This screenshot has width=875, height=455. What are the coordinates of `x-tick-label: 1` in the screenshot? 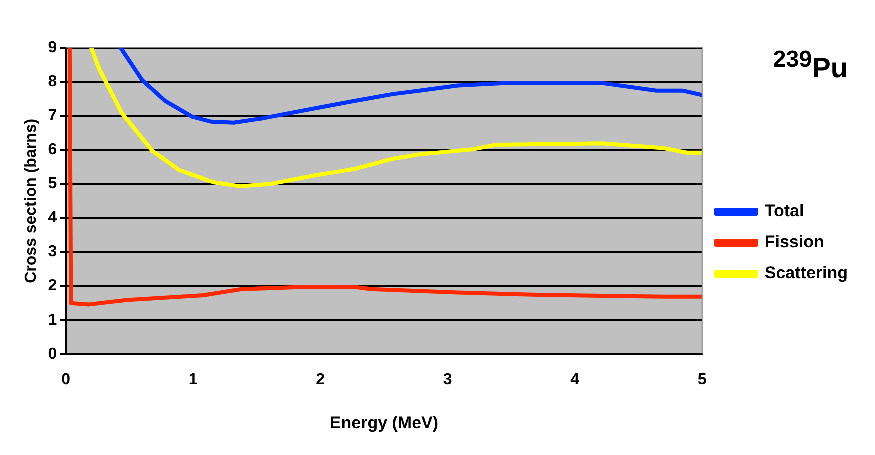 It's located at (193, 379).